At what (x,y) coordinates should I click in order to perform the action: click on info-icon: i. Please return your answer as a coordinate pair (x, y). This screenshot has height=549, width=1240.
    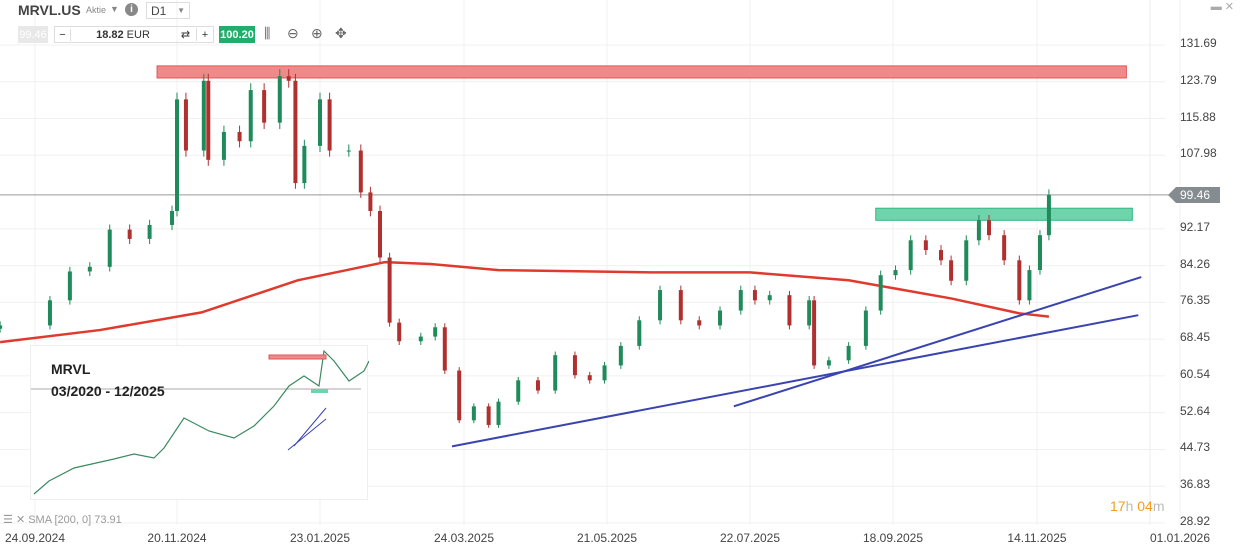
    Looking at the image, I should click on (131, 9).